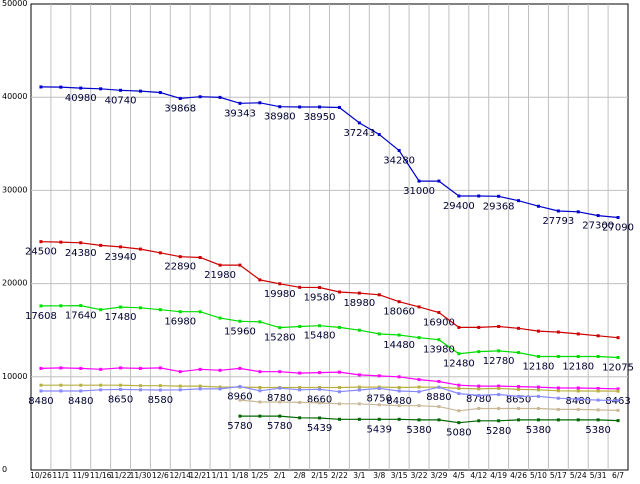 This screenshot has height=484, width=640. I want to click on data-label: 8480, so click(398, 401).